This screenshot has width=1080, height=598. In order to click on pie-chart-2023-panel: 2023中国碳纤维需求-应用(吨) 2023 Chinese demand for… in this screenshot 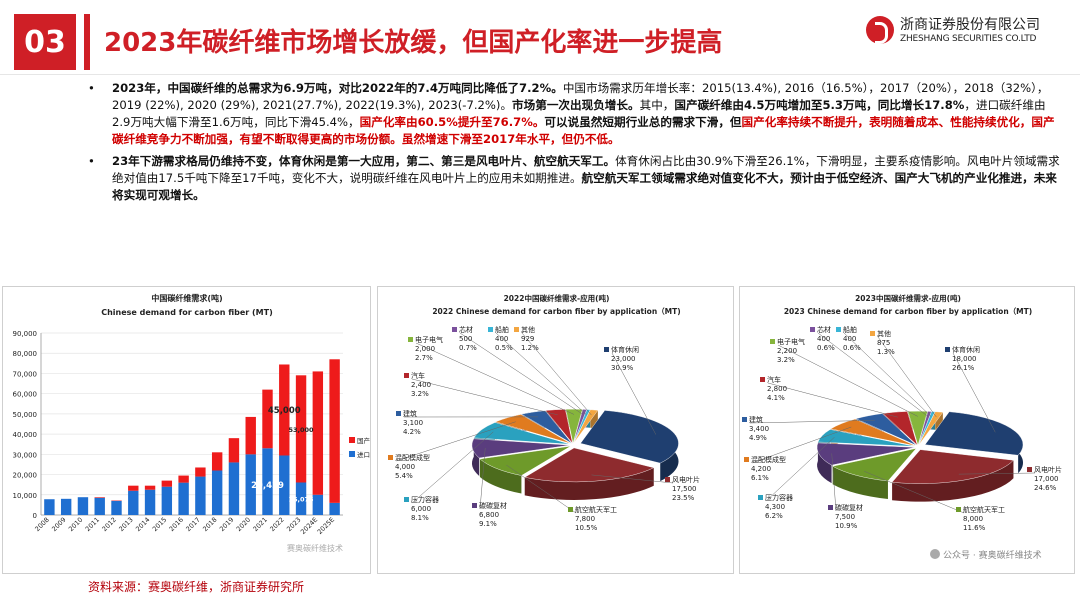, I will do `click(907, 430)`.